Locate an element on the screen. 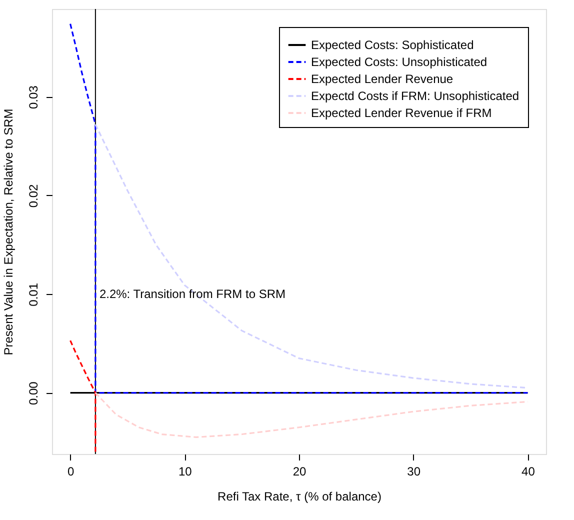 Image resolution: width=574 pixels, height=520 pixels. y-tick-label: 0.01 is located at coordinates (33, 294).